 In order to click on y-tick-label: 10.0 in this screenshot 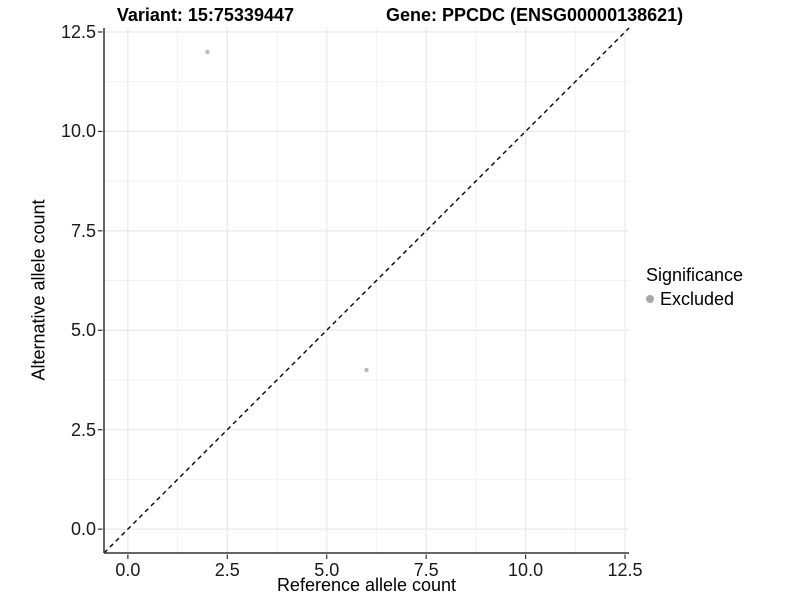, I will do `click(78, 131)`.